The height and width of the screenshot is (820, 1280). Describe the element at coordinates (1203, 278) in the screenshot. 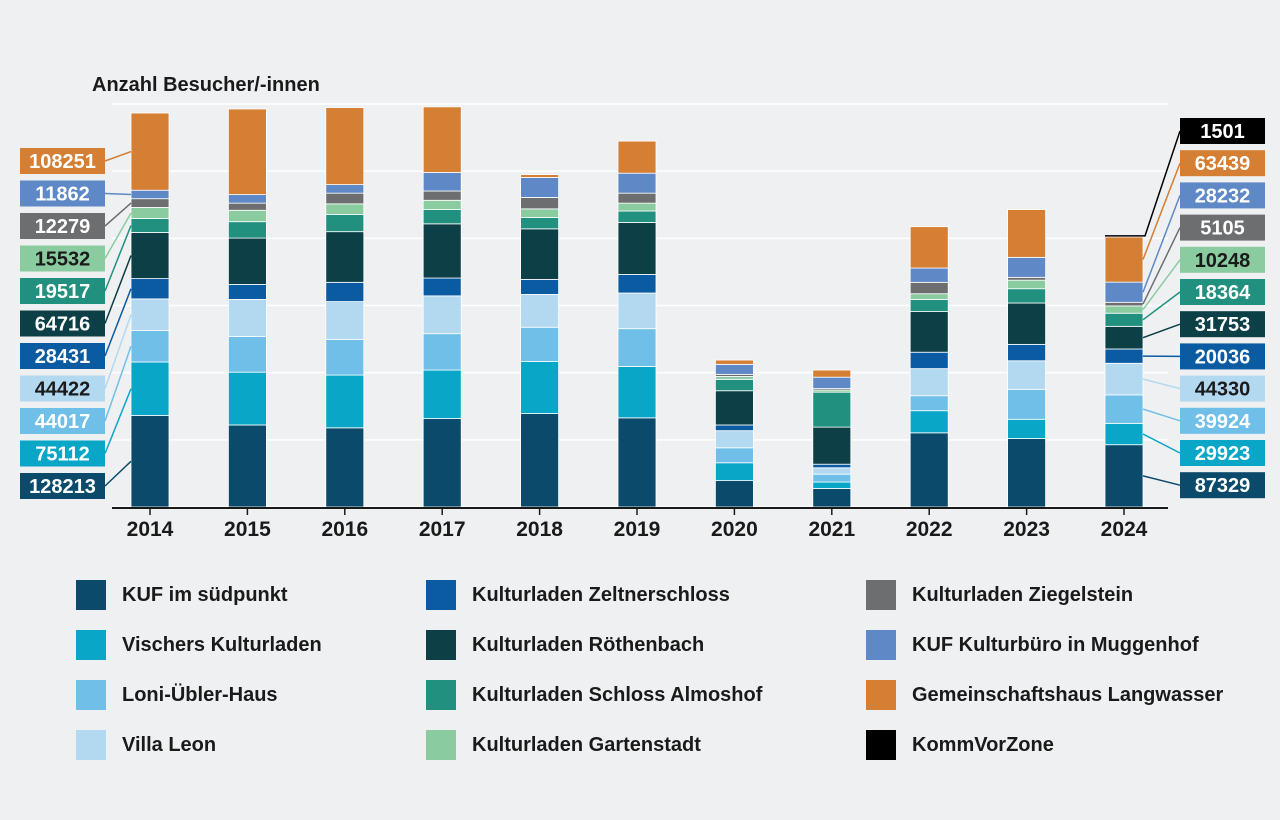

I see `value-label-2024-7: 10248` at that location.